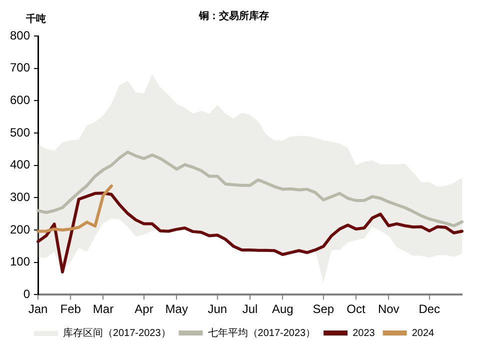  Describe the element at coordinates (429, 309) in the screenshot. I see `x-tick-label: Dec` at that location.